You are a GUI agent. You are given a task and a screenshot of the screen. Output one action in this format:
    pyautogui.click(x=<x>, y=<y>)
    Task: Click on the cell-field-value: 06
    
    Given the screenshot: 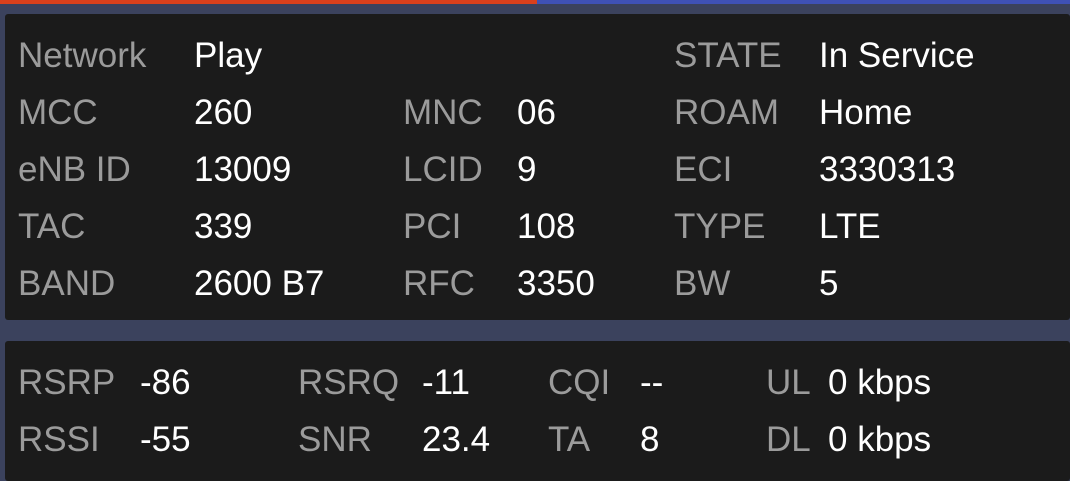 What is the action you would take?
    pyautogui.click(x=536, y=112)
    